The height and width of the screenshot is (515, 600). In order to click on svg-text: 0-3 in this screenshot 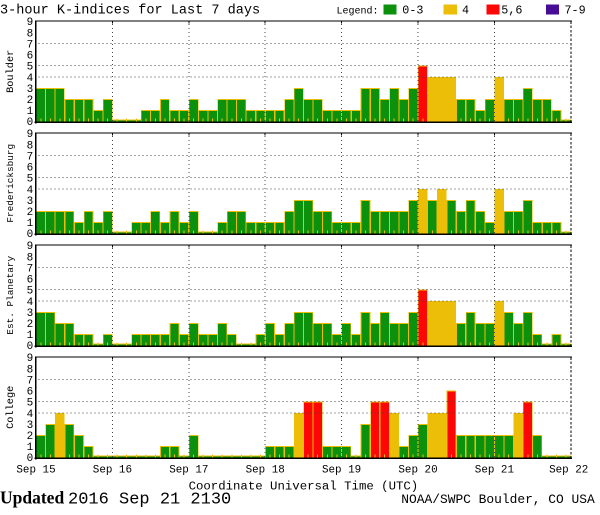, I will do `click(412, 10)`.